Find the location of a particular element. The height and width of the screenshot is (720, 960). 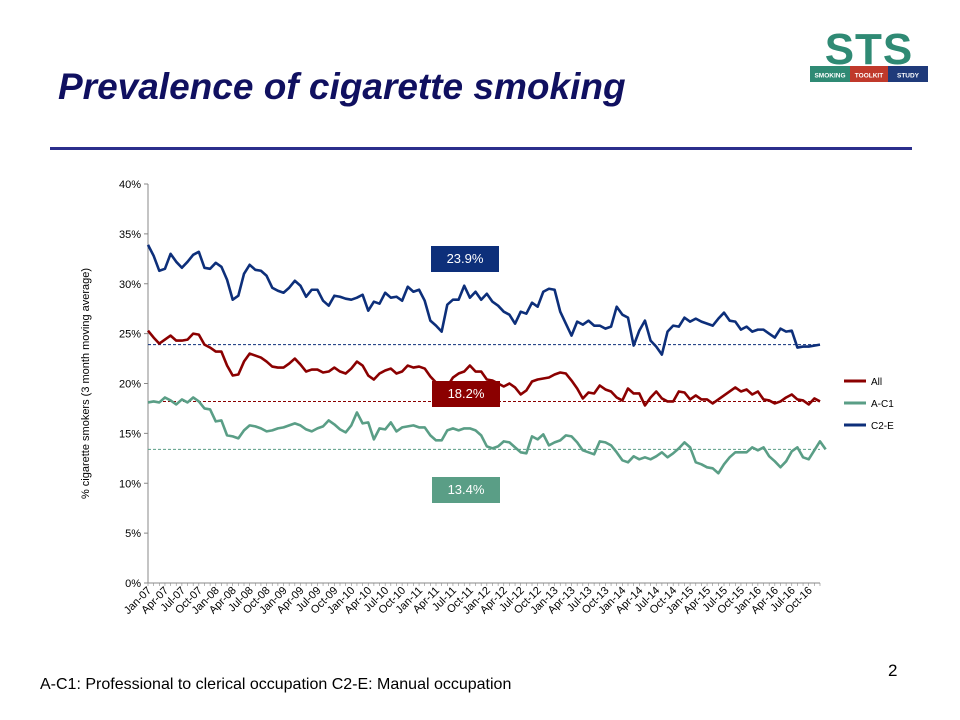

y-tick-label: 30% is located at coordinates (130, 285).